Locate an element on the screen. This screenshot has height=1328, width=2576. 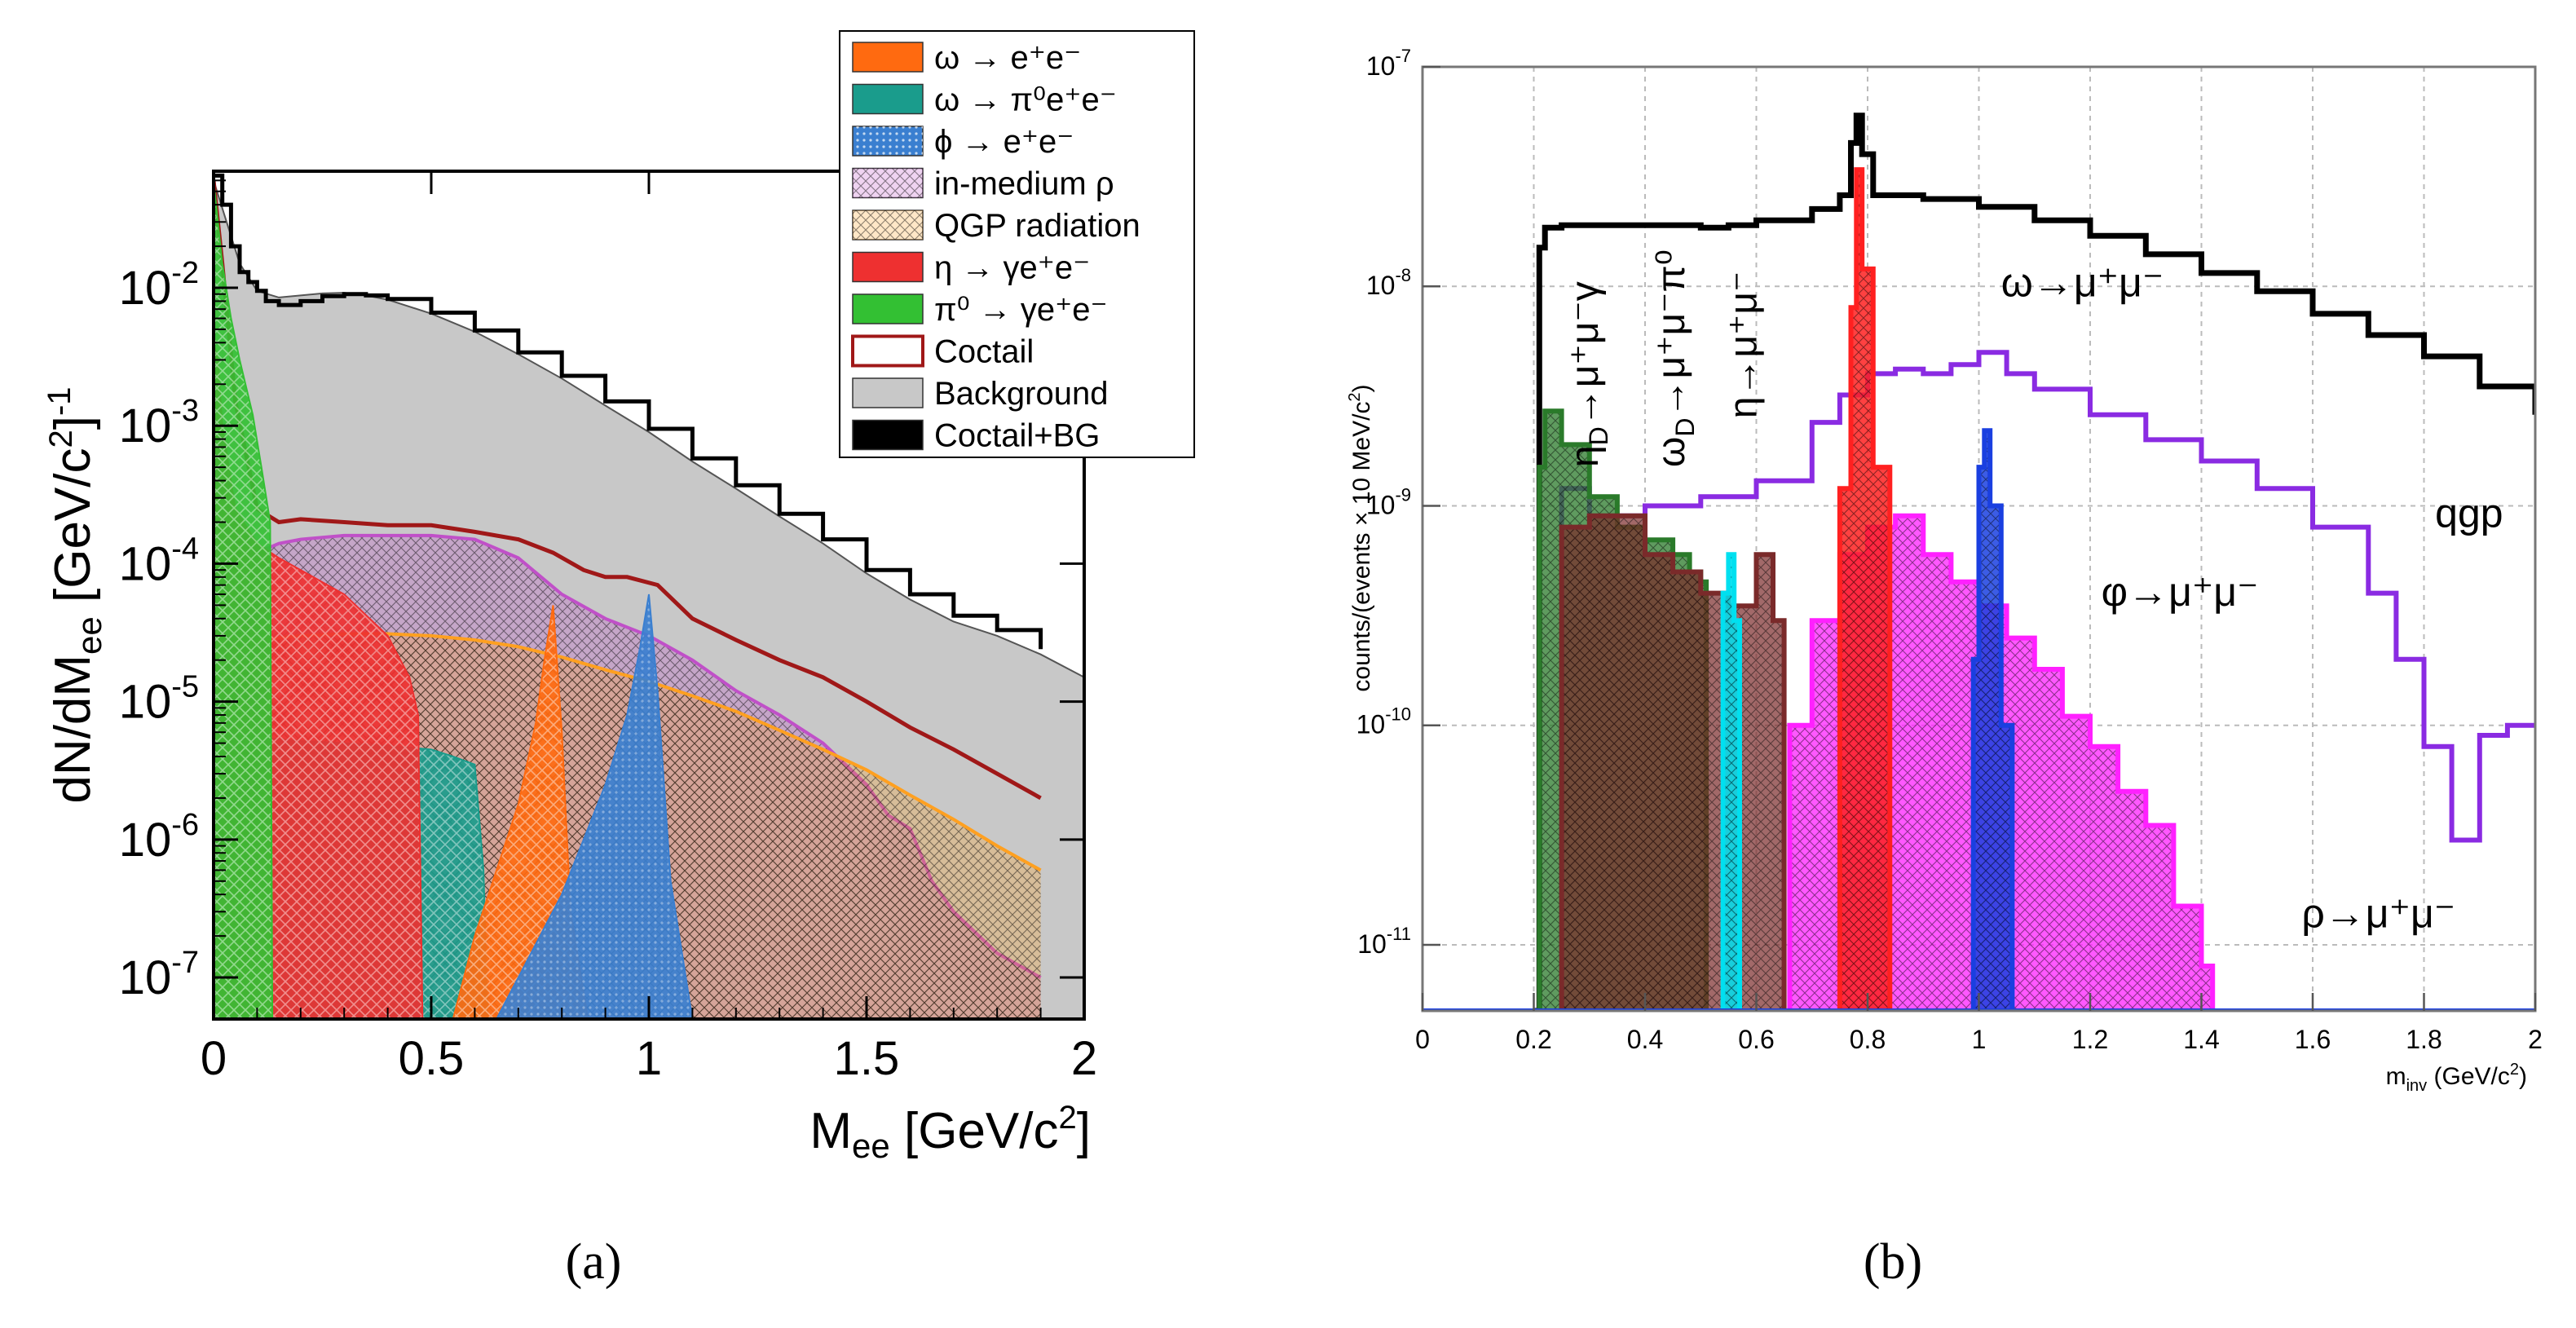
annotation-series: ω→μ⁺μ⁻ is located at coordinates (2082, 283).